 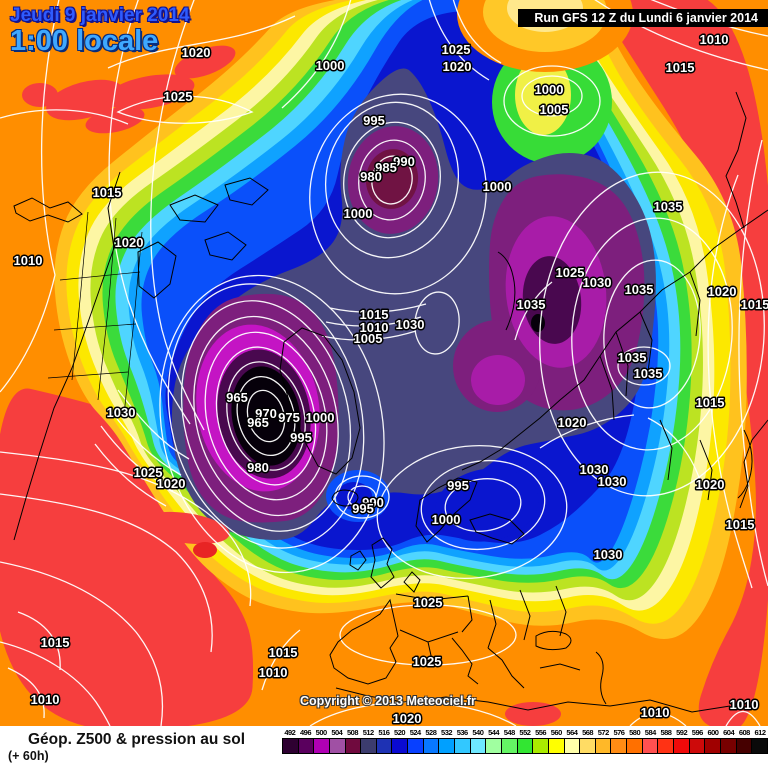 What do you see at coordinates (447, 732) in the screenshot?
I see `legend-value: 532` at bounding box center [447, 732].